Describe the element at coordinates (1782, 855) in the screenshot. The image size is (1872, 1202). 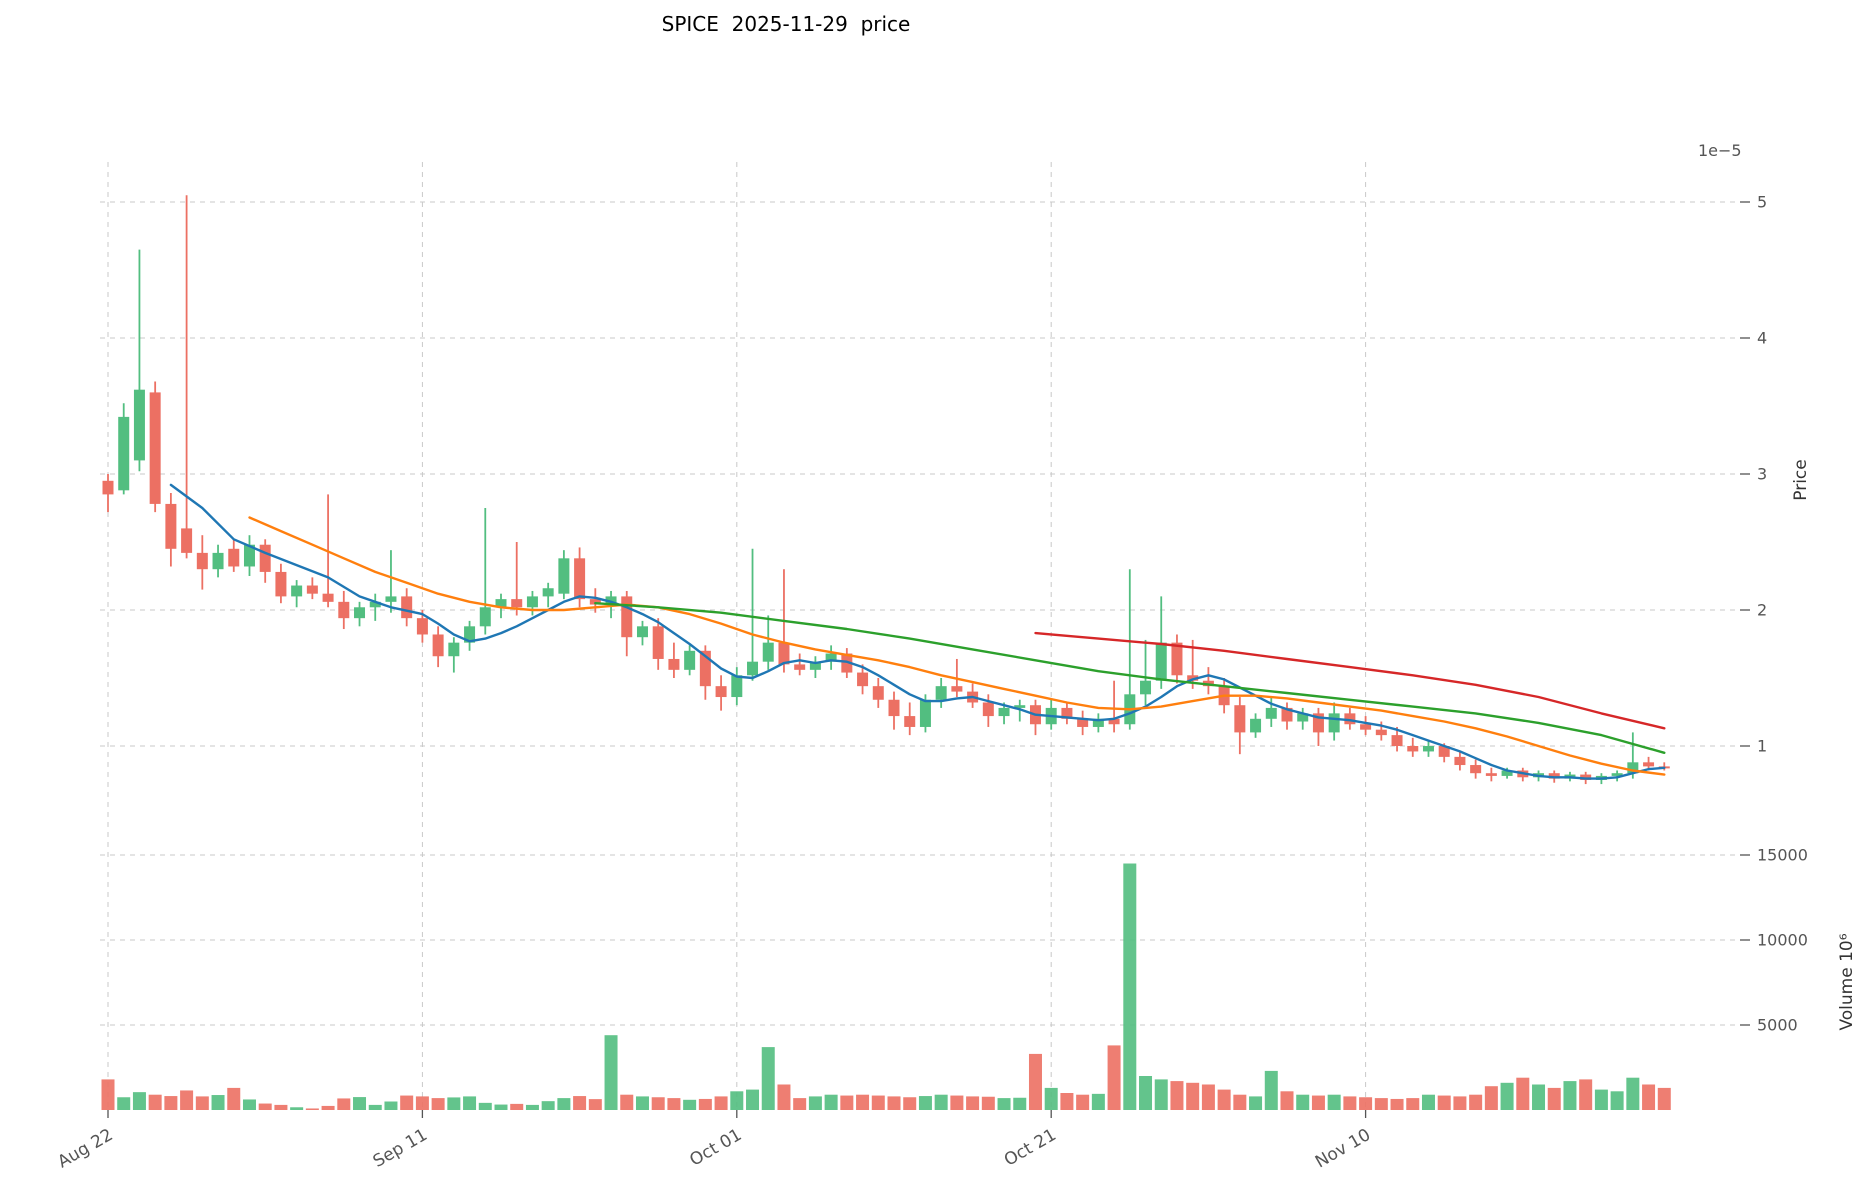
I see `volume-tick-label: 15000` at that location.